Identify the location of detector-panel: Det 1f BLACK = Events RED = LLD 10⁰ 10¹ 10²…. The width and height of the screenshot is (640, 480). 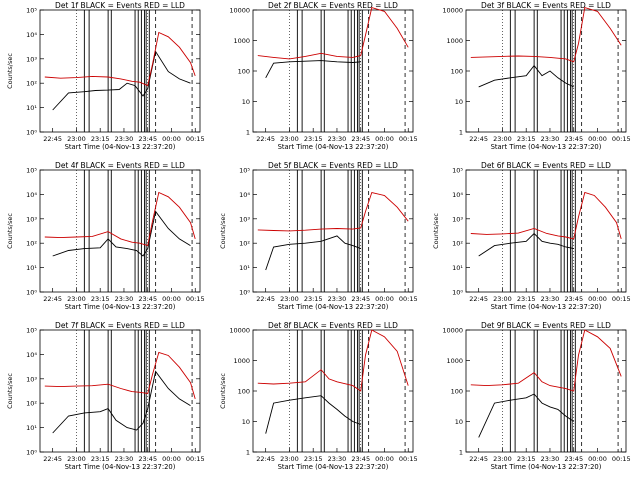
(106, 80).